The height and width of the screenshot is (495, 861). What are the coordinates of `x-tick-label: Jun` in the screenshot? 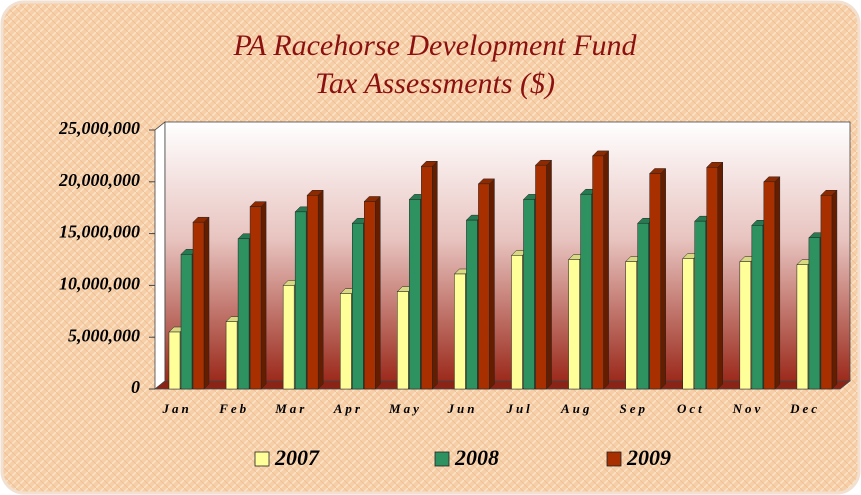 It's located at (462, 408).